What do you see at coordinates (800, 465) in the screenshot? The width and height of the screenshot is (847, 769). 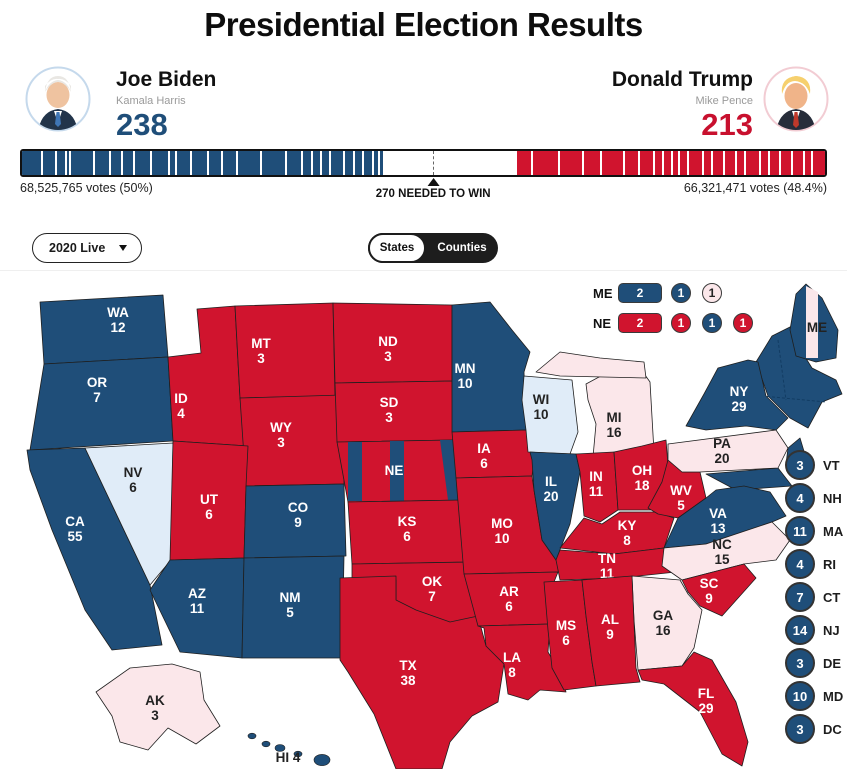 I see `badge-circle: 3` at bounding box center [800, 465].